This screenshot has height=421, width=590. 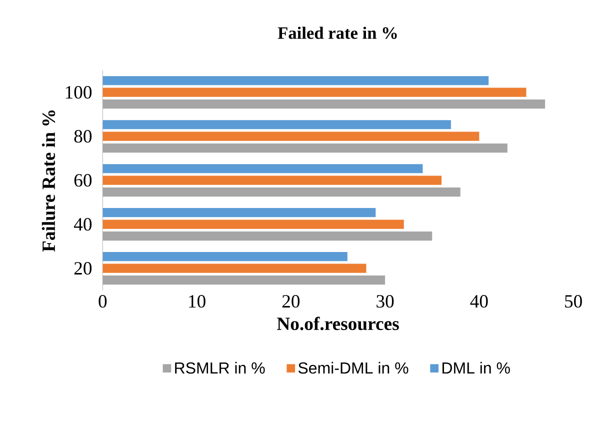 What do you see at coordinates (353, 368) in the screenshot?
I see `legend-label: Semi-DML in %` at bounding box center [353, 368].